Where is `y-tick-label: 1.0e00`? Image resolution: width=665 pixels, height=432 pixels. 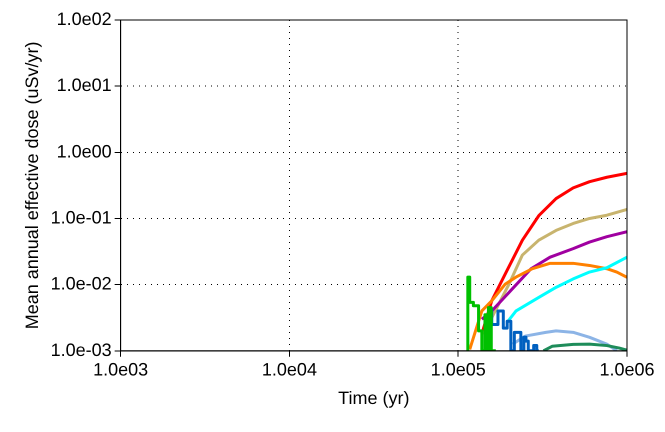 y-tick-label: 1.0e00 is located at coordinates (84, 151).